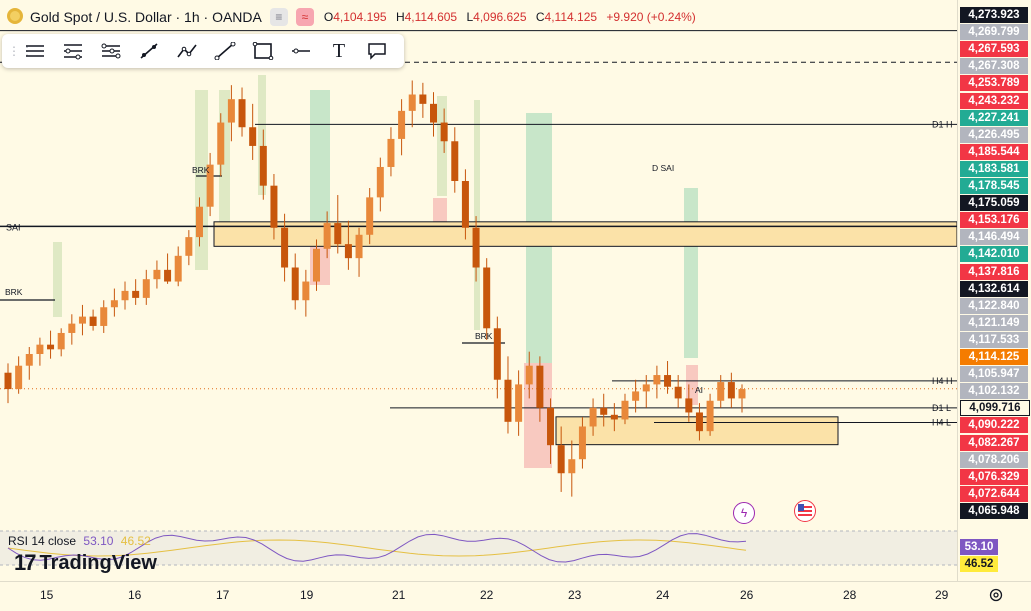 The width and height of the screenshot is (1031, 611). I want to click on price-scale-label: 4,078.206, so click(994, 459).